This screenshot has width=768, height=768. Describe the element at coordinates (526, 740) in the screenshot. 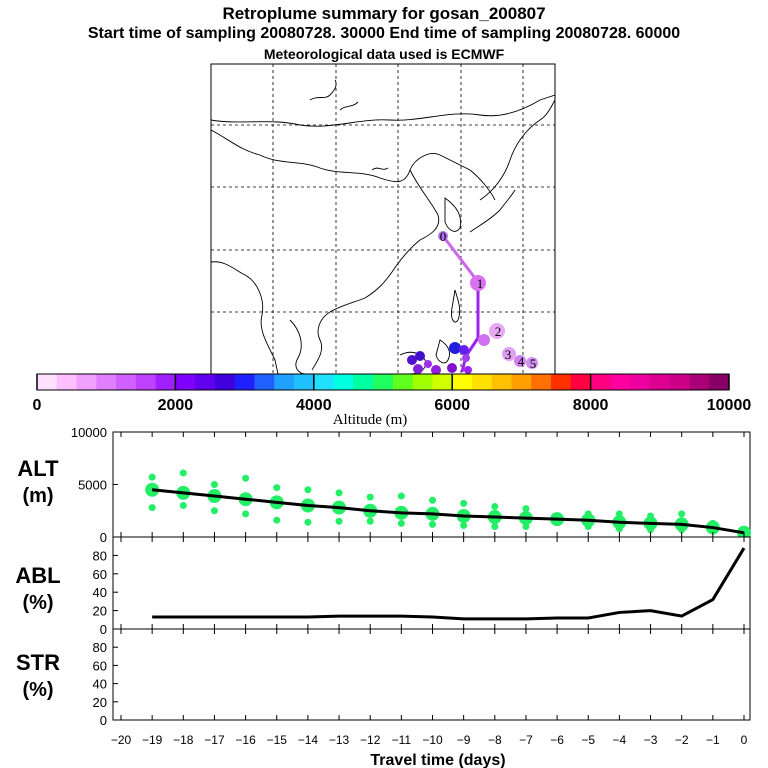

I see `x-tick-label: −7` at that location.